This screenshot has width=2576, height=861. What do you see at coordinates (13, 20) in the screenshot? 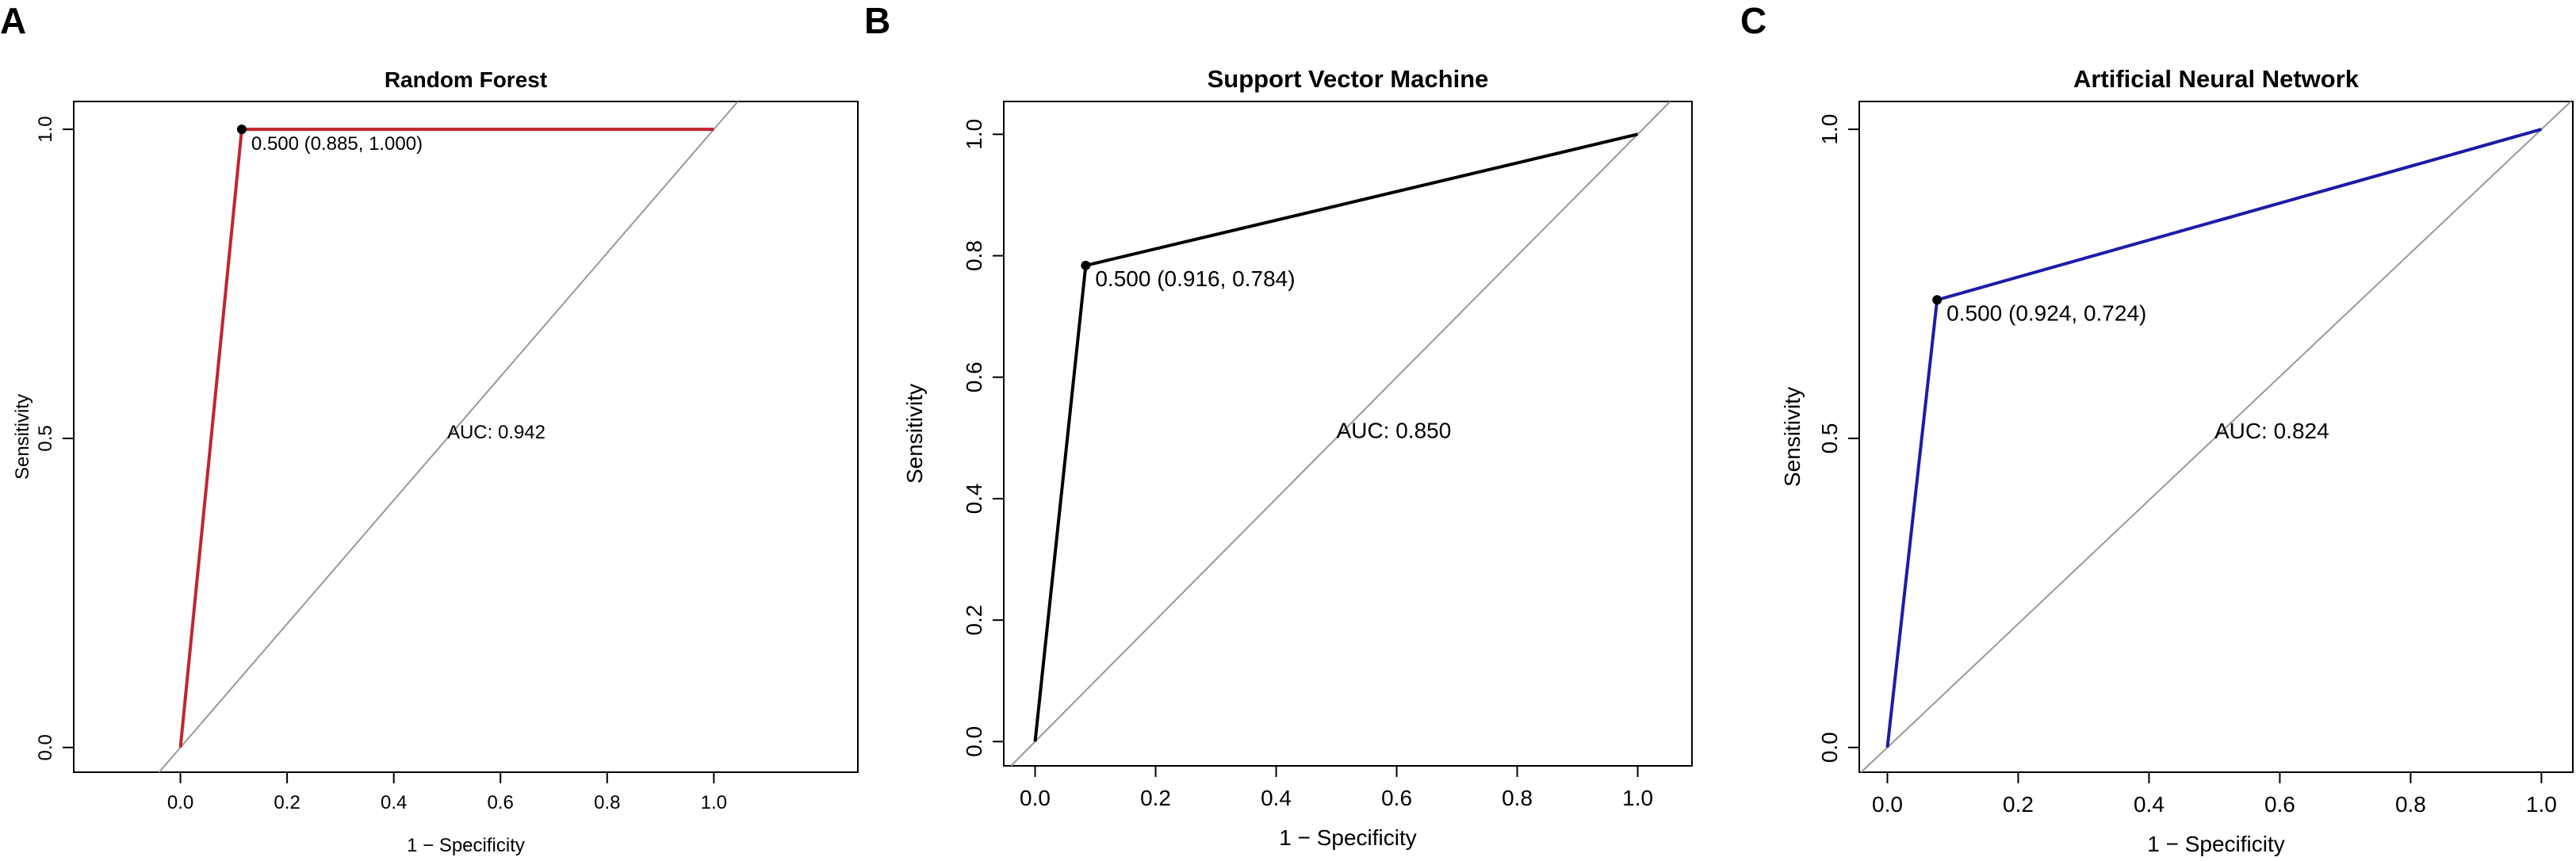
I see `panel-label: A` at bounding box center [13, 20].